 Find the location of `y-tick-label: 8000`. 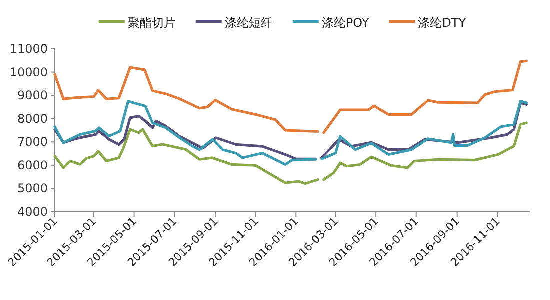

y-tick-label: 8000 is located at coordinates (32, 119).